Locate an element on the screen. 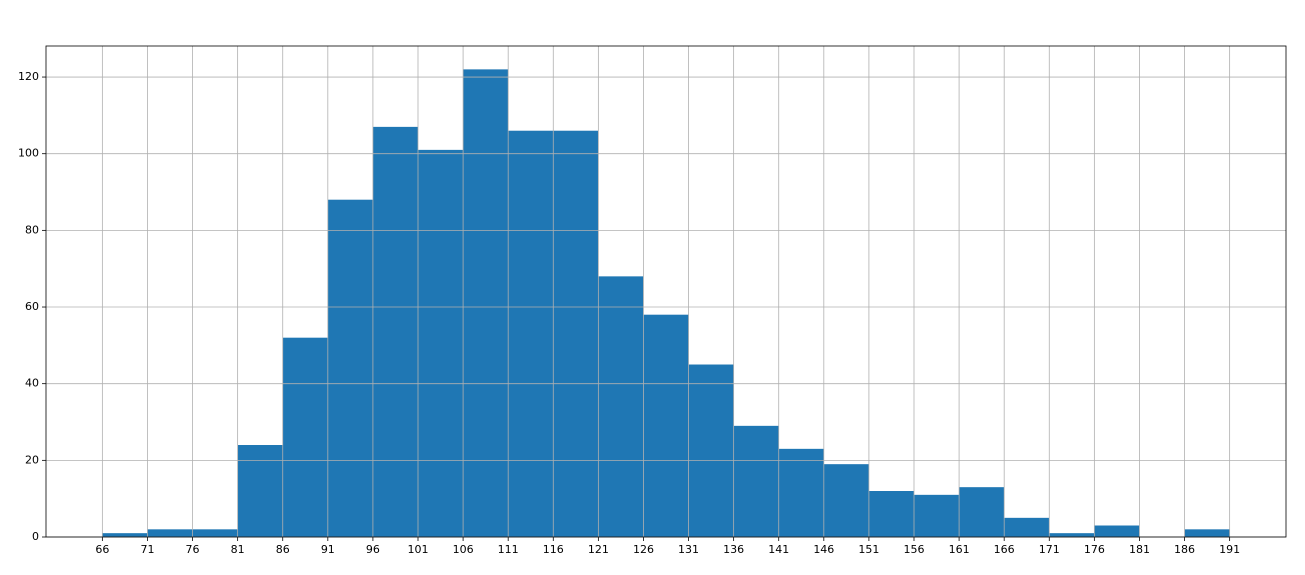  x-tick-label: 66 is located at coordinates (102, 549).